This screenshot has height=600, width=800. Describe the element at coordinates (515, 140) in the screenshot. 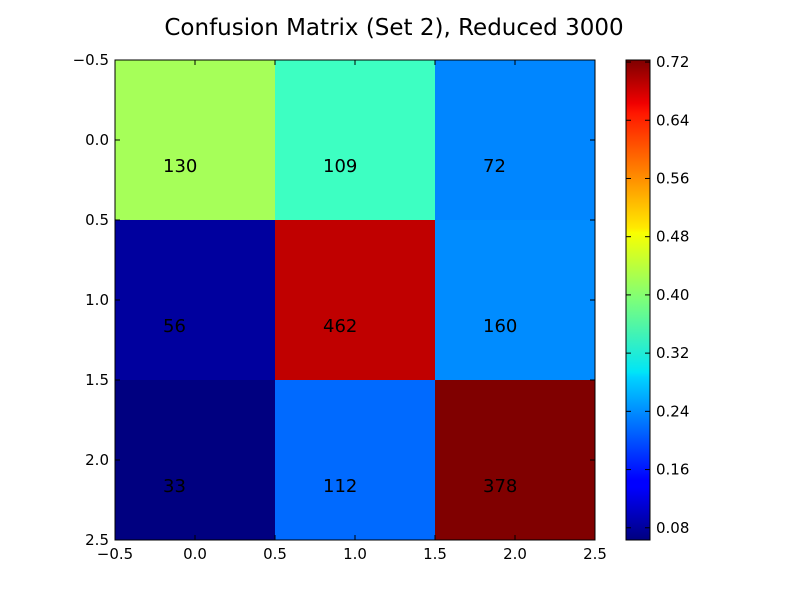

I see `heatmap-cell-r0-c2` at that location.